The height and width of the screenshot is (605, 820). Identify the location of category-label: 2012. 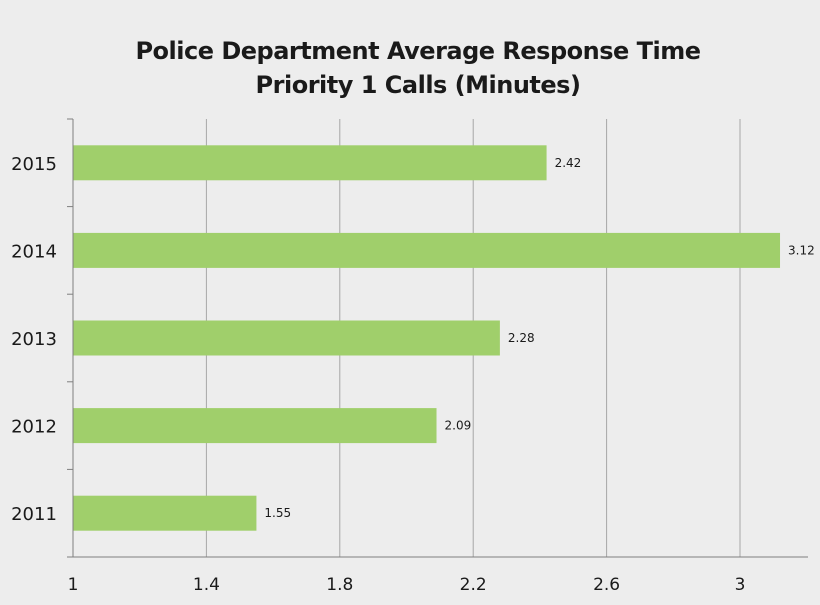
(34, 427).